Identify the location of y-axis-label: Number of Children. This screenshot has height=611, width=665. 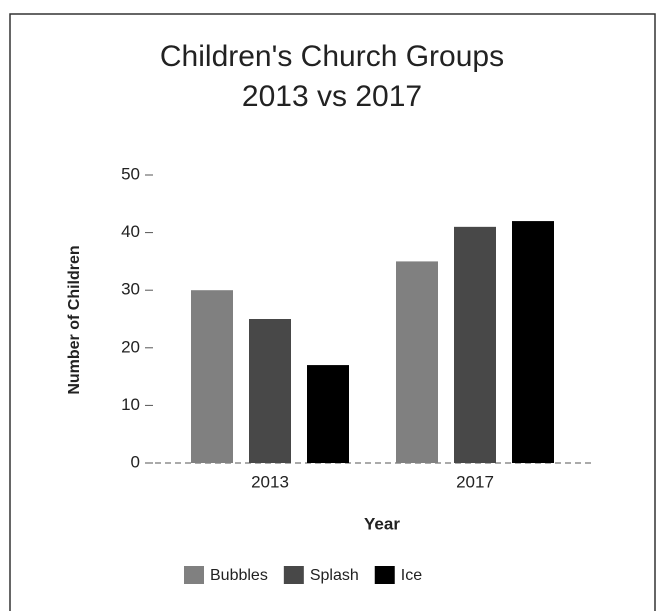
(74, 319).